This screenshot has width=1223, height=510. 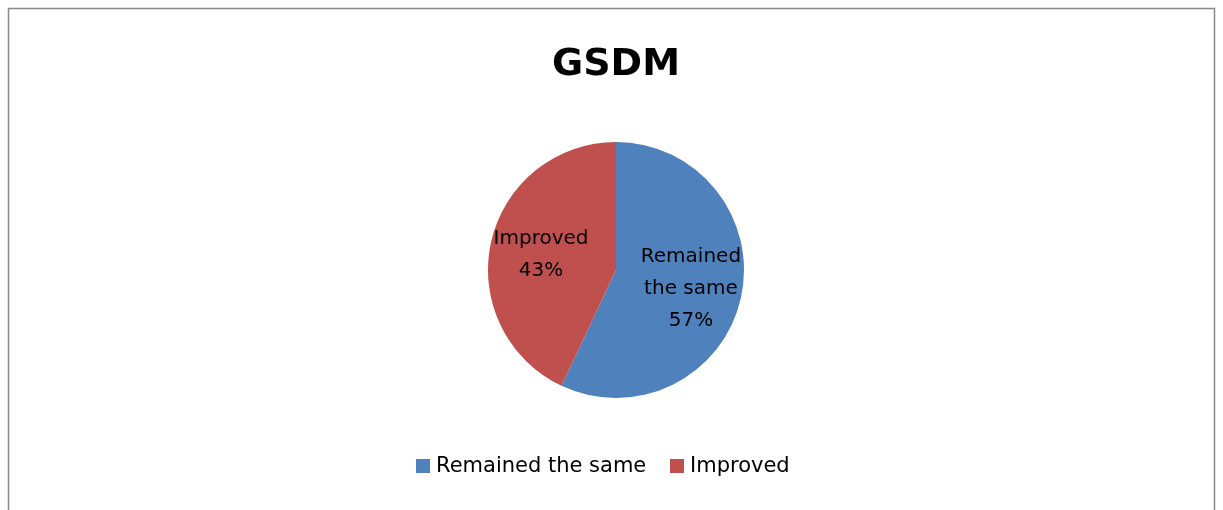 I want to click on data-label: 43%, so click(x=541, y=269).